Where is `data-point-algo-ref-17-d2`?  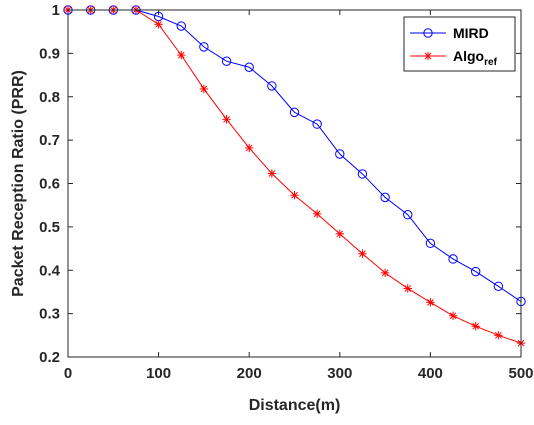 data-point-algo-ref-17-d2 is located at coordinates (453, 316).